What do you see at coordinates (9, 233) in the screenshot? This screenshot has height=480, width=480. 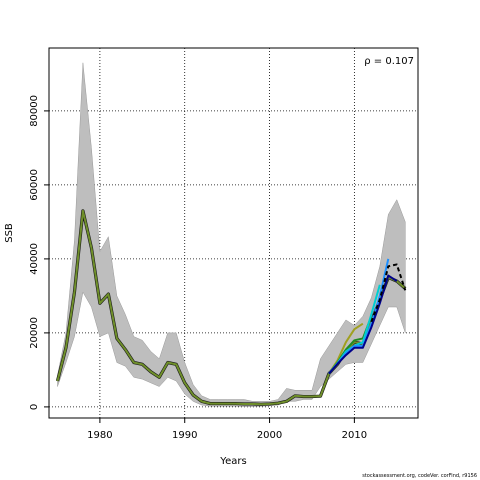 I see `y-axis-label: SSB` at bounding box center [9, 233].